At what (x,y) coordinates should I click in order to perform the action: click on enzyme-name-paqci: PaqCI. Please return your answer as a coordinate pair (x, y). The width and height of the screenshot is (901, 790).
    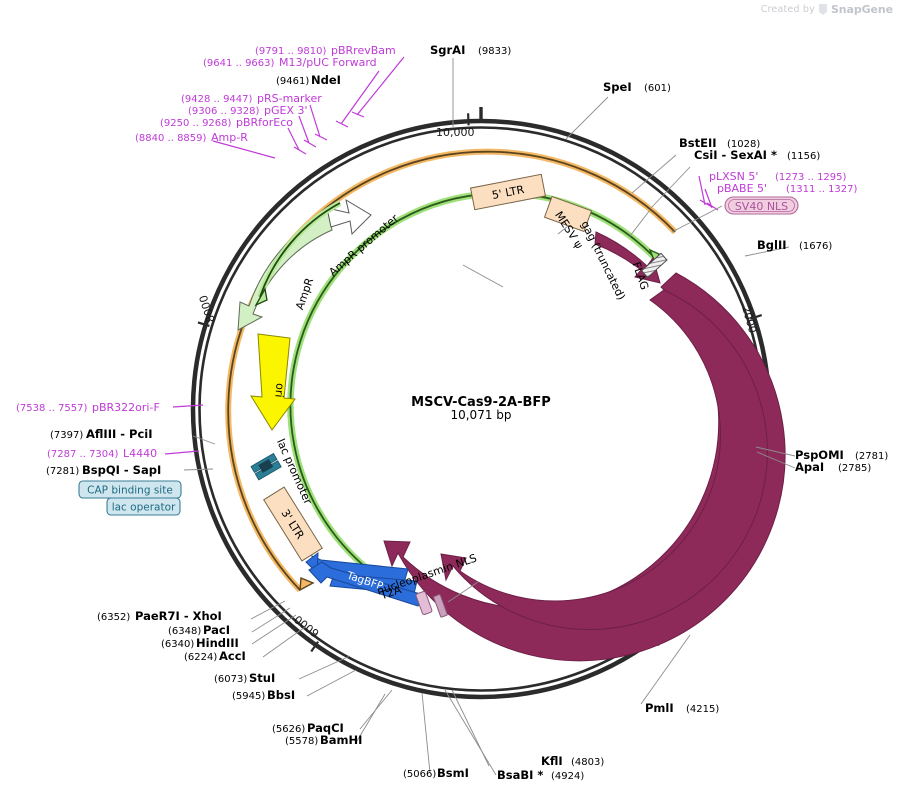
    Looking at the image, I should click on (325, 728).